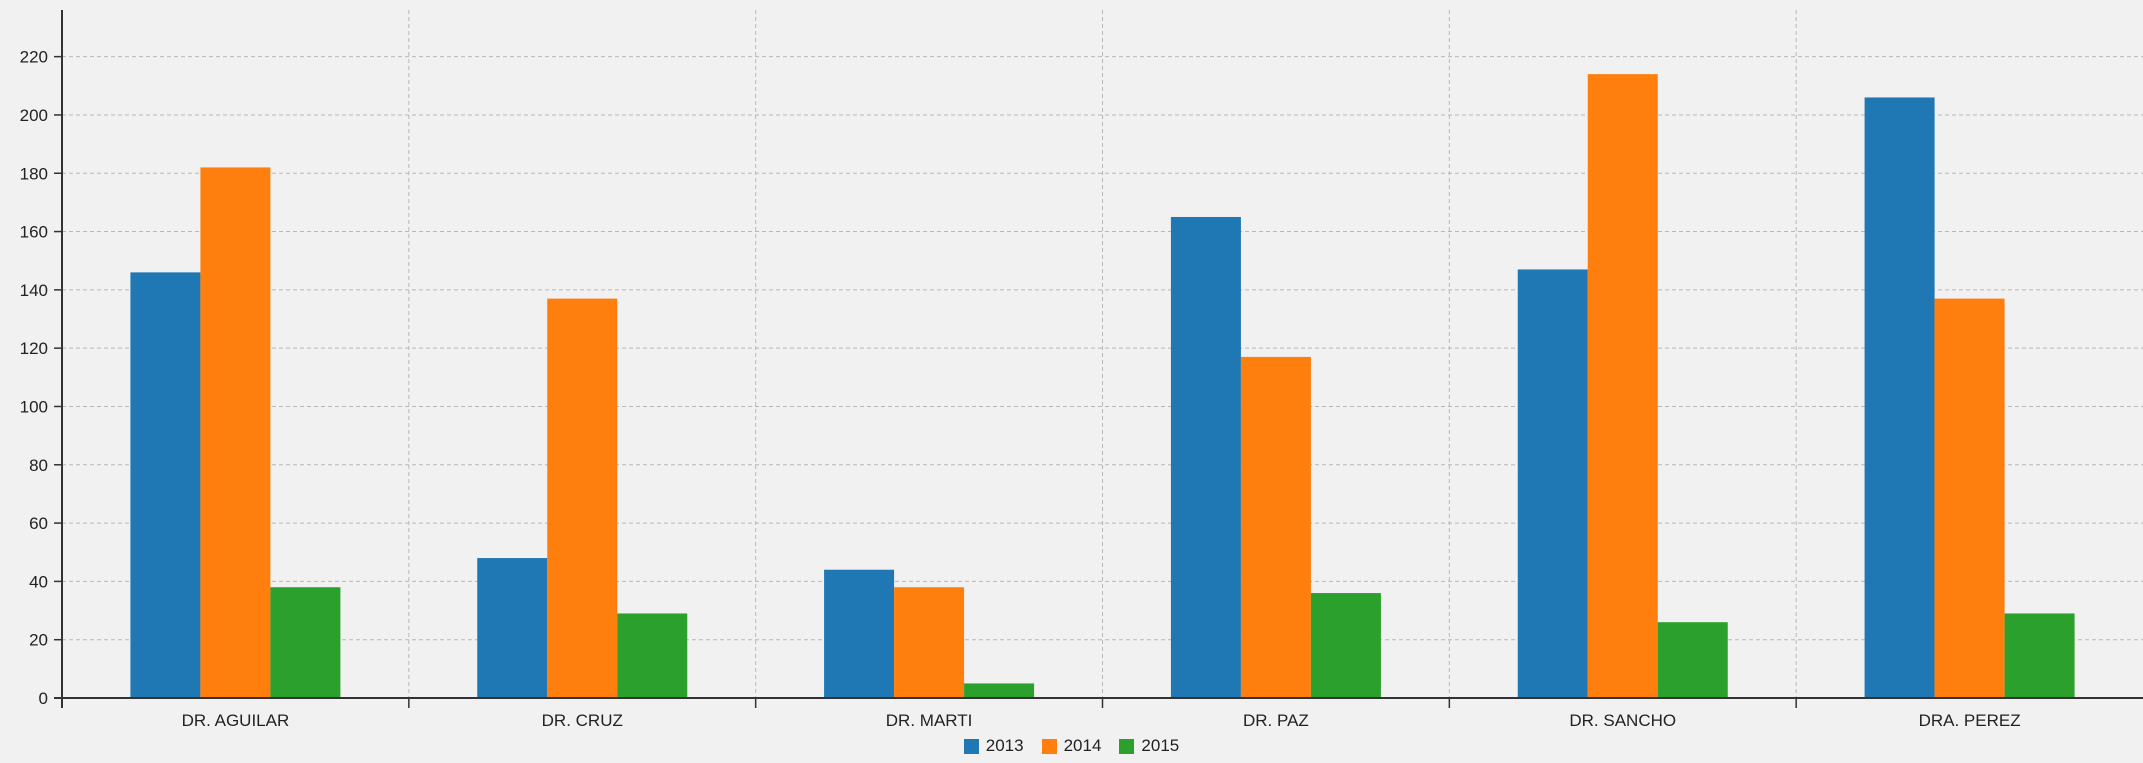 The image size is (2143, 763). Describe the element at coordinates (1004, 745) in the screenshot. I see `legend-label: 2013` at that location.